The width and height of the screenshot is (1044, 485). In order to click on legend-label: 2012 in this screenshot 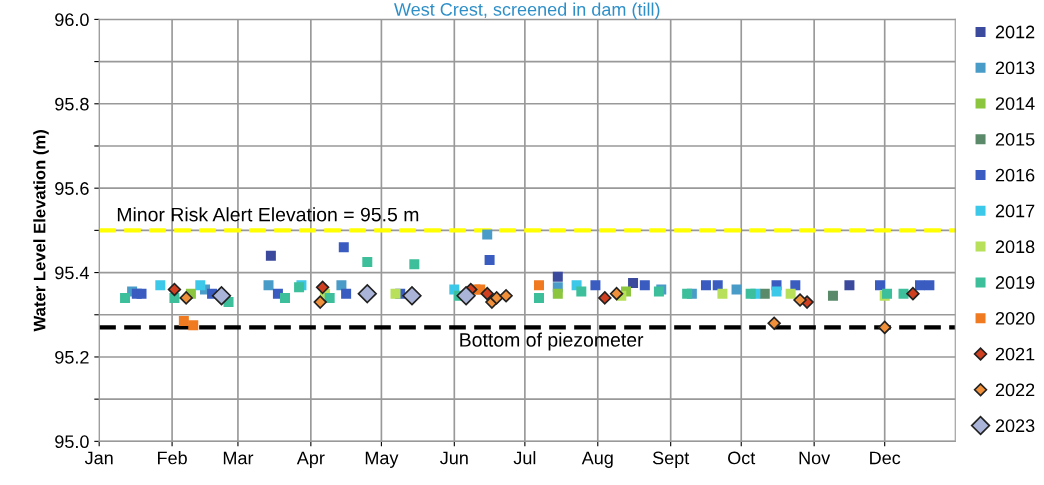, I will do `click(1015, 32)`.